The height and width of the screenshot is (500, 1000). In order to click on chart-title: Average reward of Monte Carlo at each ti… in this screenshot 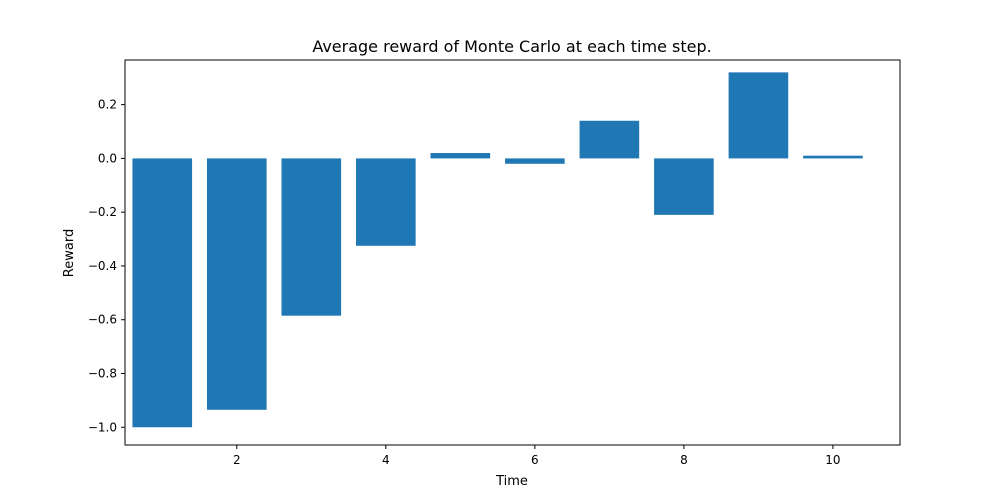, I will do `click(511, 46)`.